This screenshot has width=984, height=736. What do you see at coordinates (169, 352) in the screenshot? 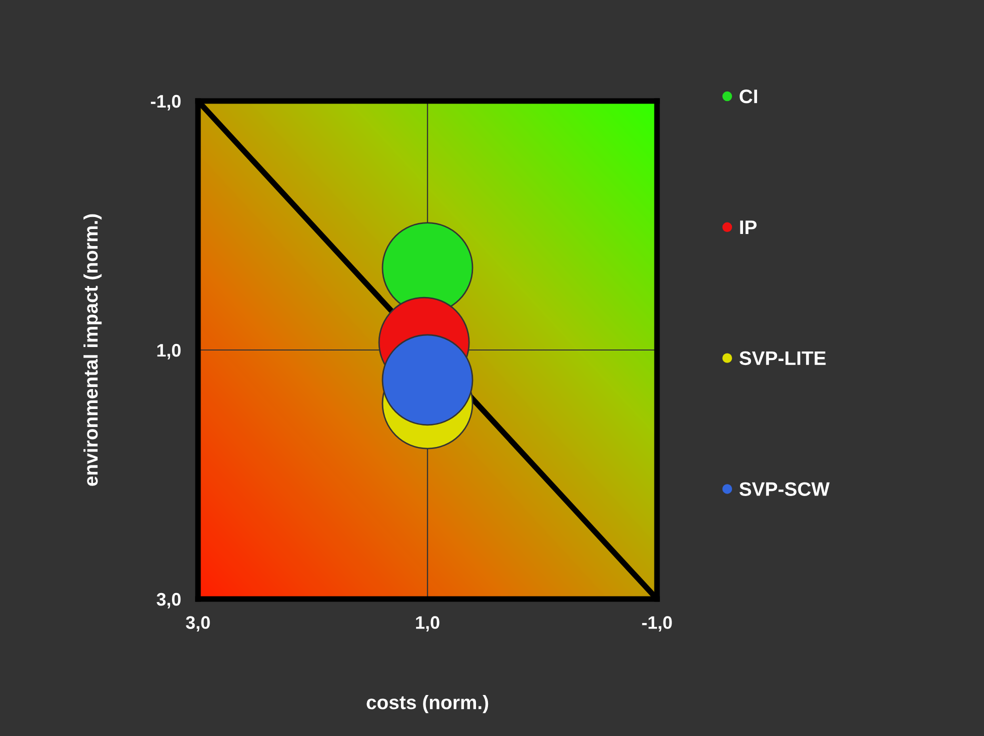
I see `y-tick-label: 1,0` at bounding box center [169, 352].